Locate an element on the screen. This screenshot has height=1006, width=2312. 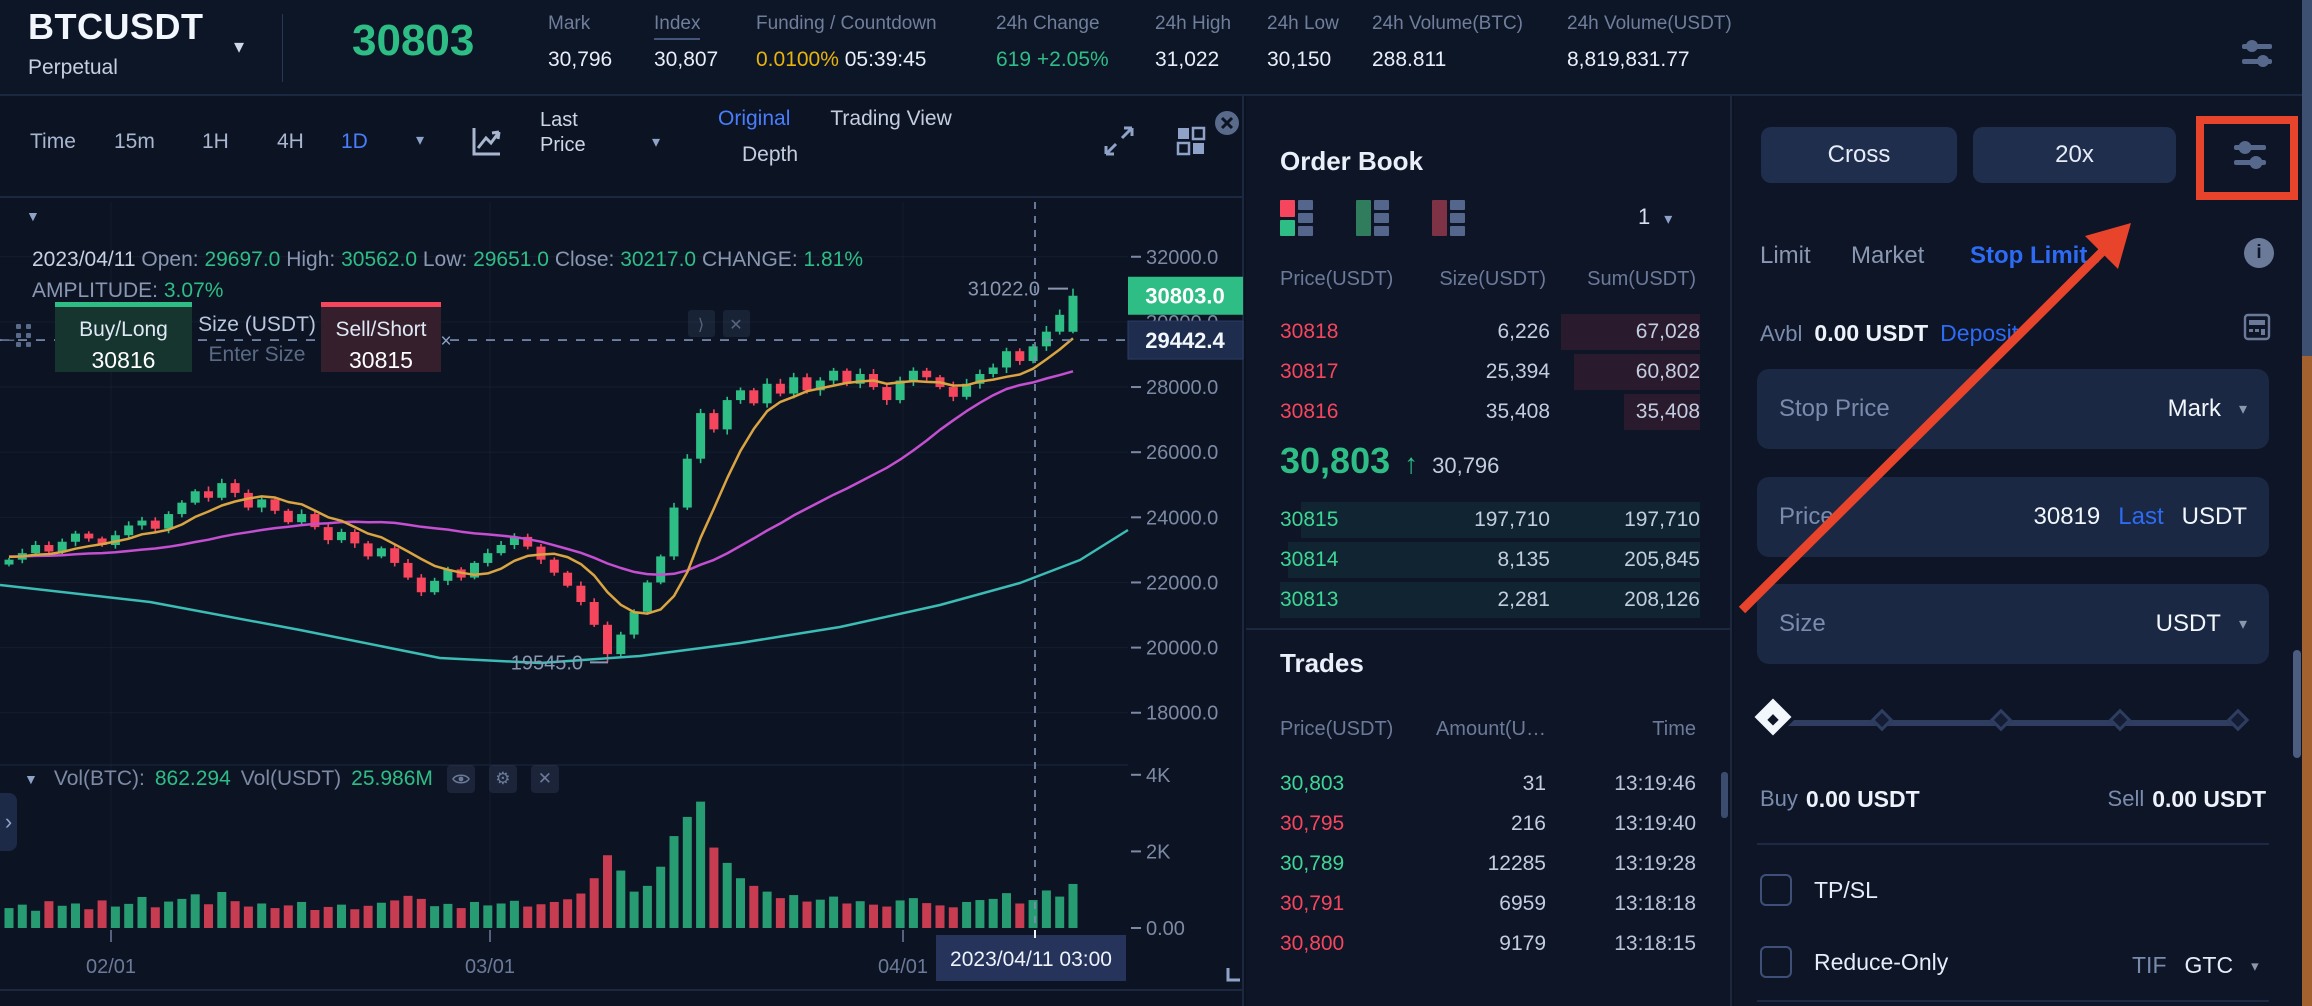
scrollbar is located at coordinates (1724, 795).